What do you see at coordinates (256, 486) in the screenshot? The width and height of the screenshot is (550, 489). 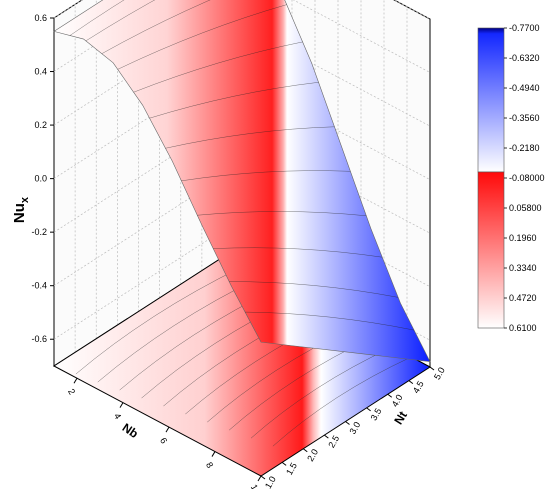 I see `nb-tick-label: 10` at bounding box center [256, 486].